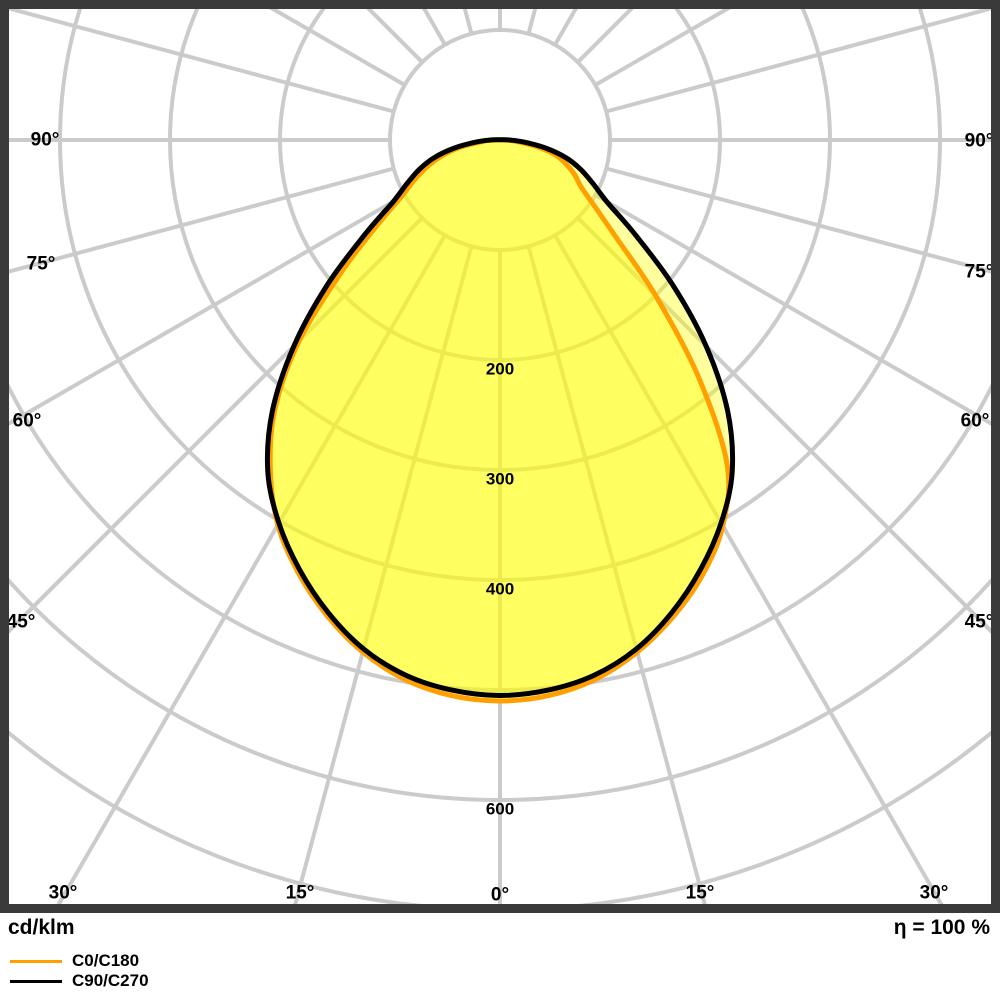 The image size is (1000, 1000). Describe the element at coordinates (500, 589) in the screenshot. I see `radial-tick-label: 400` at that location.